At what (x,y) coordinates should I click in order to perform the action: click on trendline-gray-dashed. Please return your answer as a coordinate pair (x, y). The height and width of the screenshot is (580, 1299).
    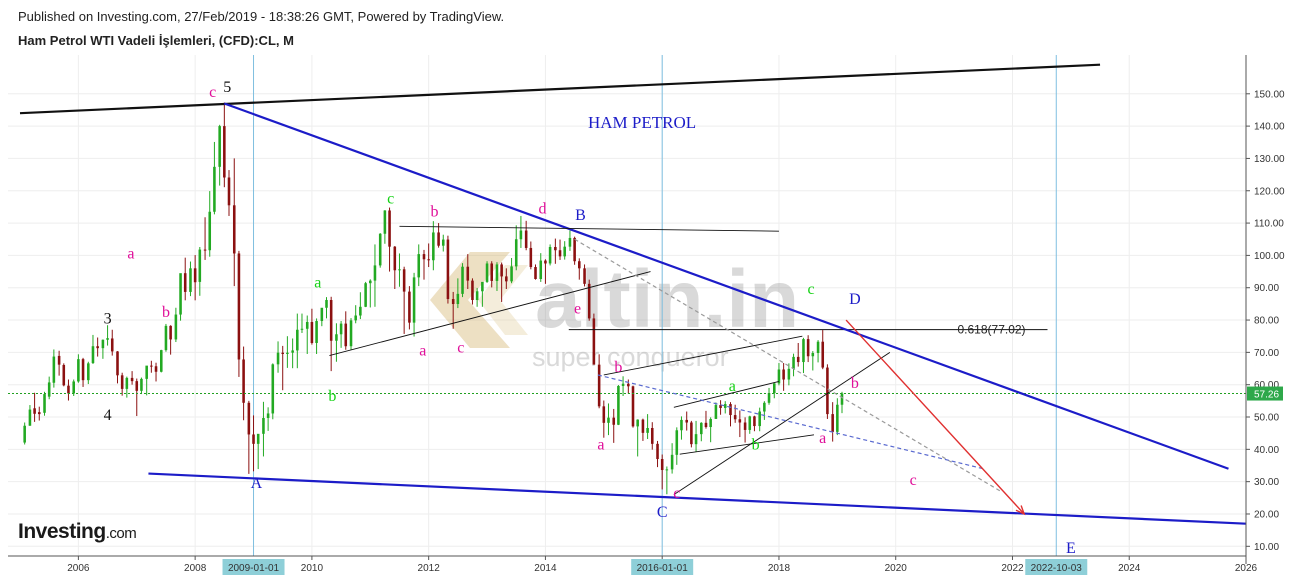
    Looking at the image, I should click on (788, 365).